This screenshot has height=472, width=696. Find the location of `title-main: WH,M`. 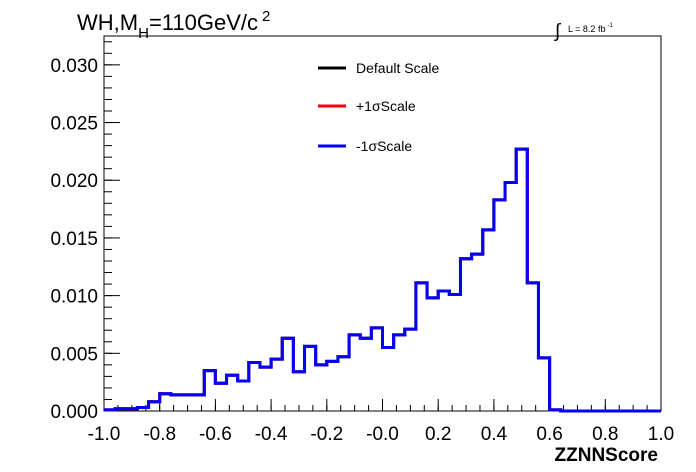

title-main: WH,M is located at coordinates (107, 22).